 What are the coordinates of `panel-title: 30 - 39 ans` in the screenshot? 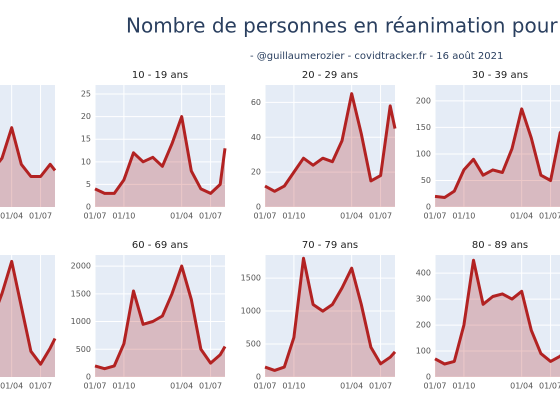 It's located at (500, 75).